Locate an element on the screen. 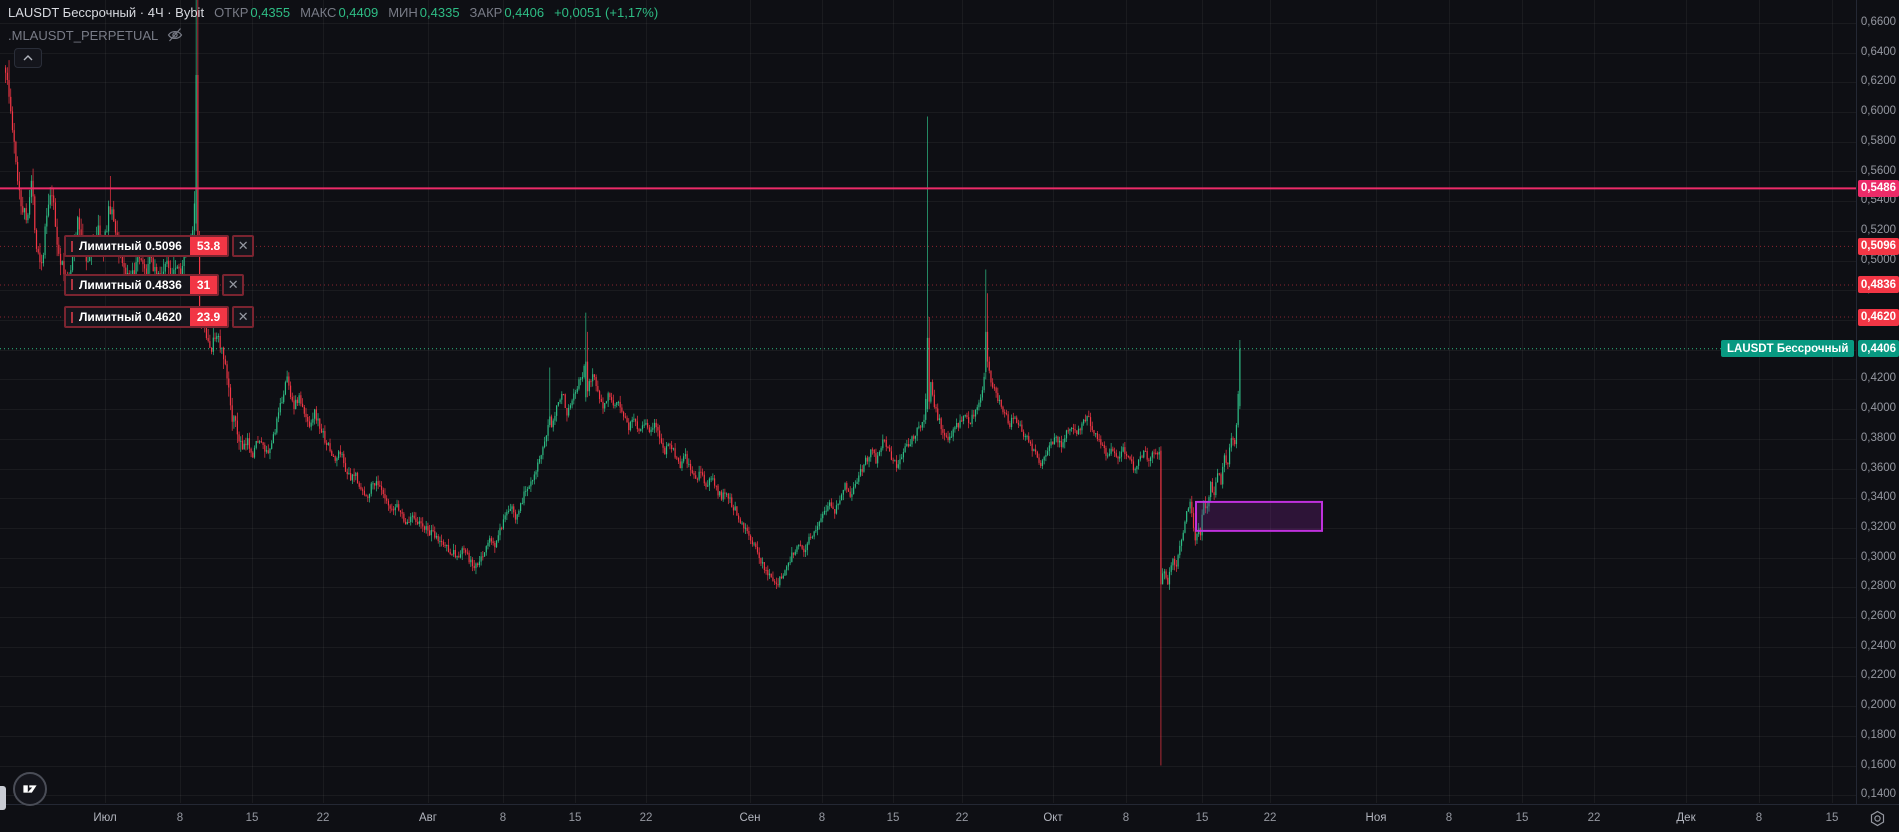 Image resolution: width=1899 pixels, height=832 pixels. price-tick: 0,6000 is located at coordinates (1878, 111).